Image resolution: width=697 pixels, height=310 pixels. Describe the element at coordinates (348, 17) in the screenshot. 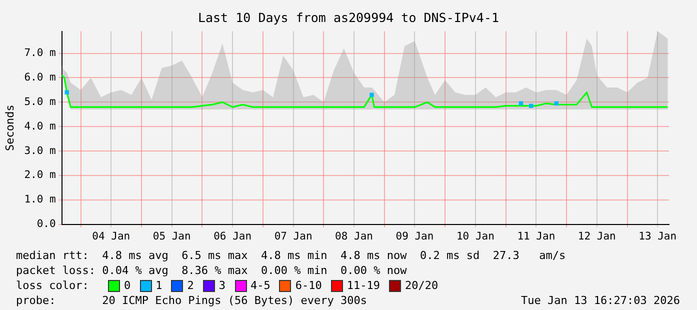

I see `chart-title: Last 10 Days from as209994 to DNS-IPv4-1` at that location.